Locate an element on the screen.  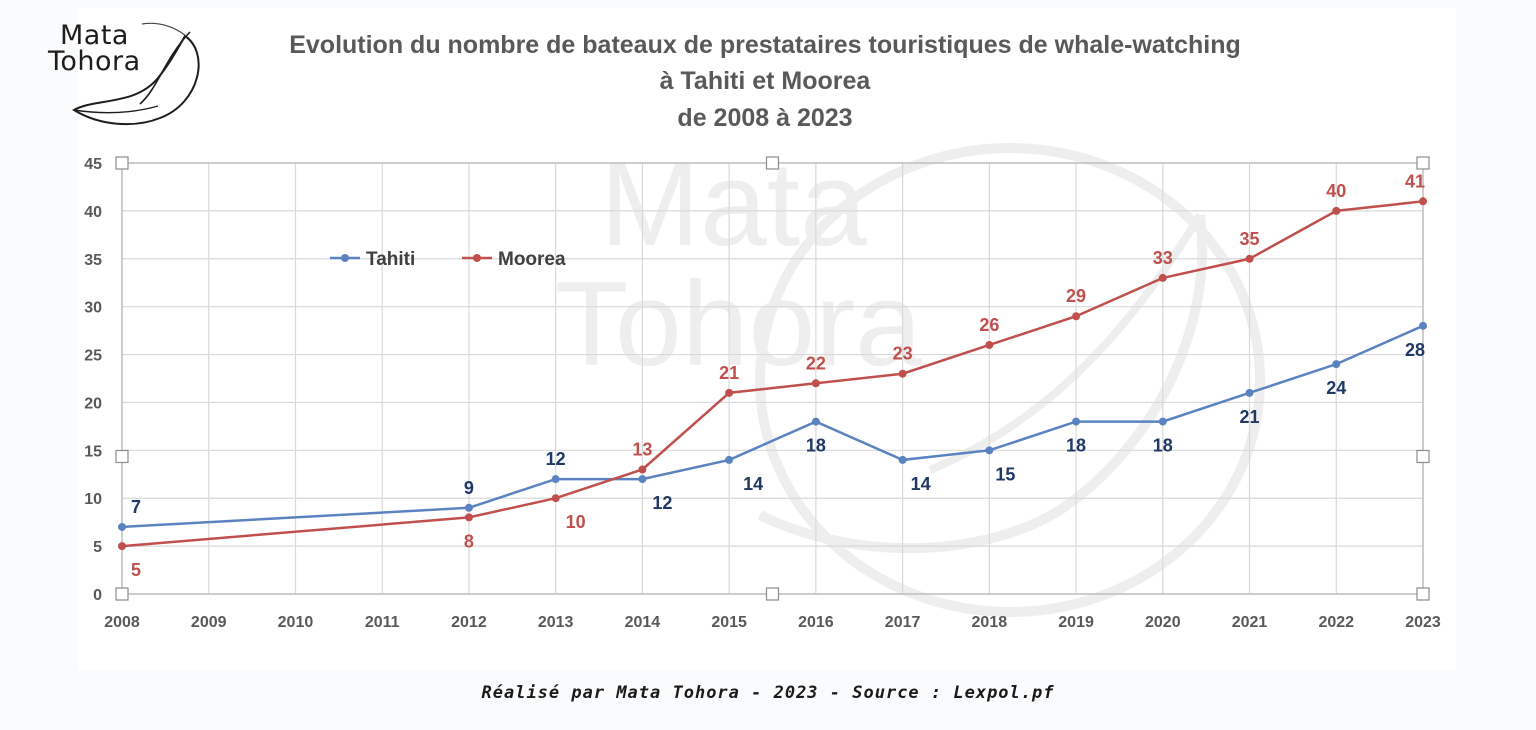
data-label-moorea: 26 is located at coordinates (989, 325).